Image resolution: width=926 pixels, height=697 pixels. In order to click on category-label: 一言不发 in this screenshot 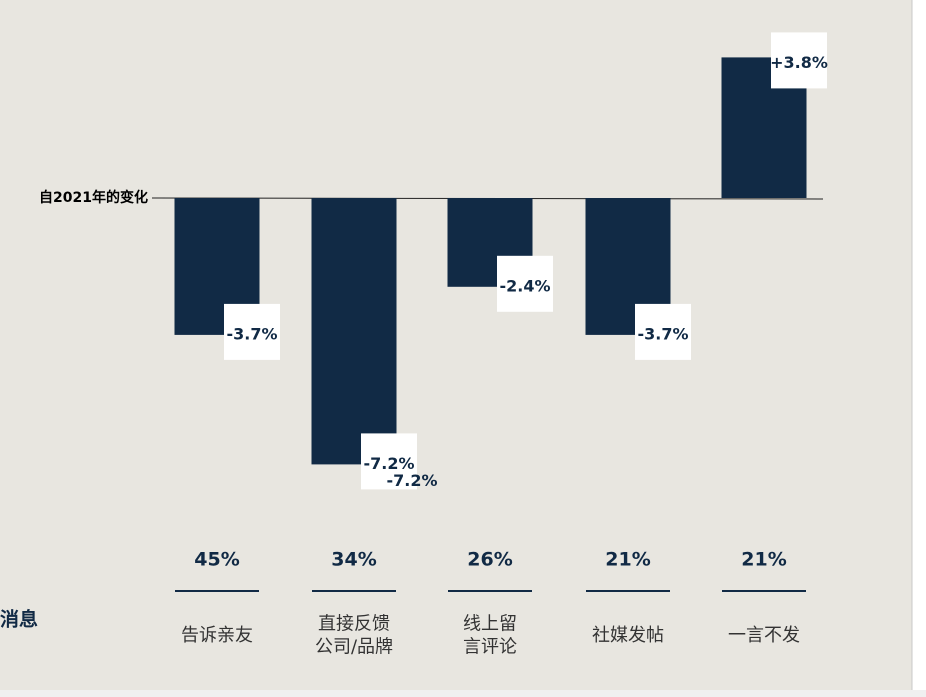, I will do `click(764, 635)`.